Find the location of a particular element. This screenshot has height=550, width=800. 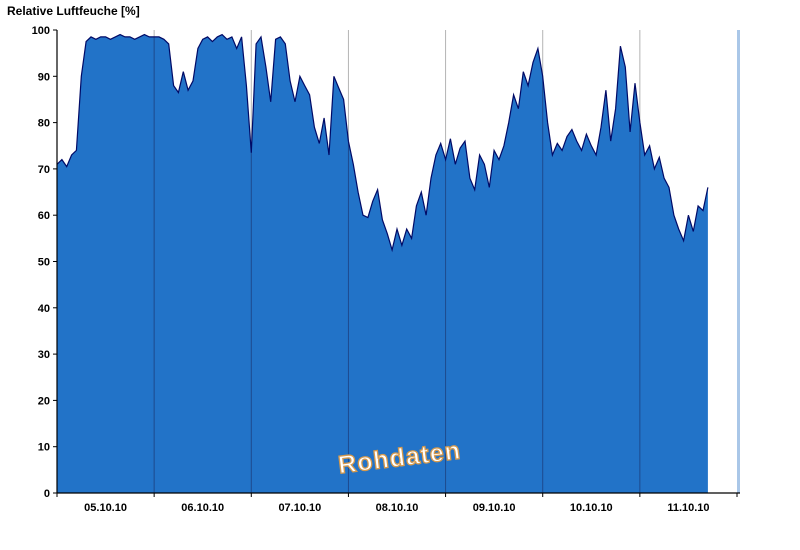

svg-text: 0 is located at coordinates (47, 494).